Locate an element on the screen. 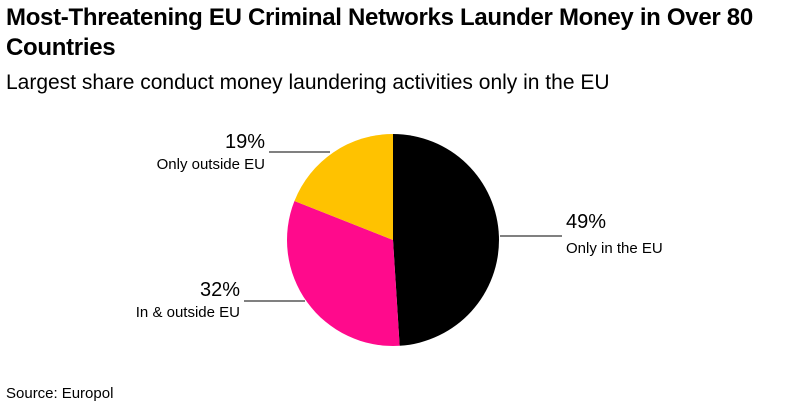 The image size is (793, 410). slice-percent-label: 32% is located at coordinates (220, 290).